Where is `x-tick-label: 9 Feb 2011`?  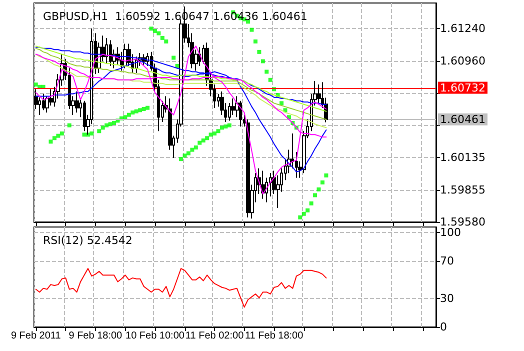 x-tick-label: 9 Feb 2011 is located at coordinates (36, 336).